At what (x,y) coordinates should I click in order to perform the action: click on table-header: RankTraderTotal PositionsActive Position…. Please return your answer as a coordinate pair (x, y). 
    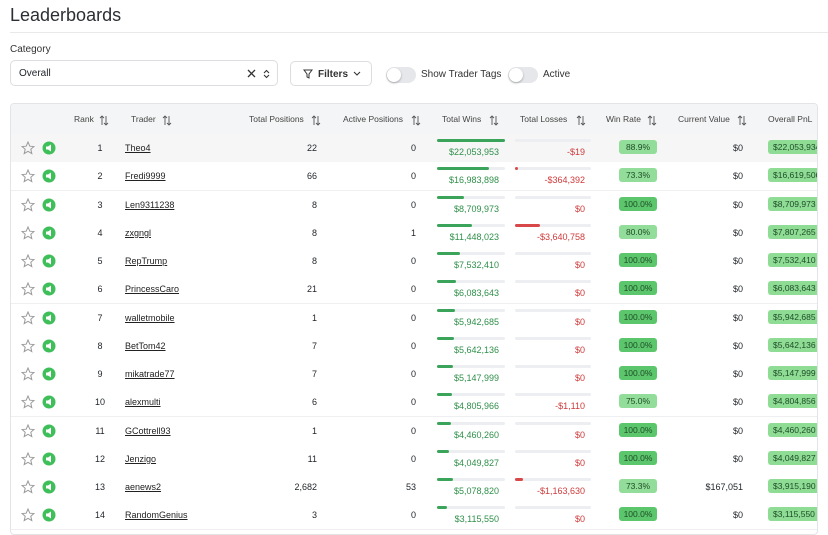
    Looking at the image, I should click on (414, 119).